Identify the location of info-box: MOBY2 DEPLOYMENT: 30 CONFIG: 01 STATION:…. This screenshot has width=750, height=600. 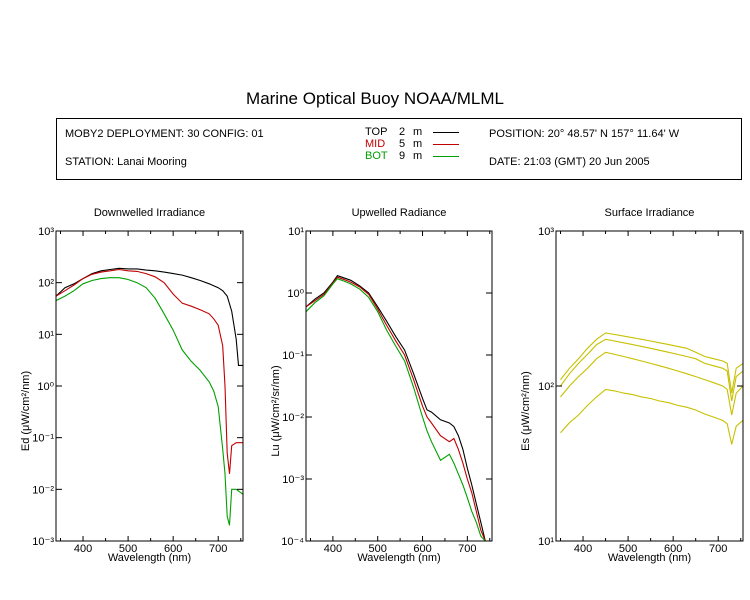
(399, 149).